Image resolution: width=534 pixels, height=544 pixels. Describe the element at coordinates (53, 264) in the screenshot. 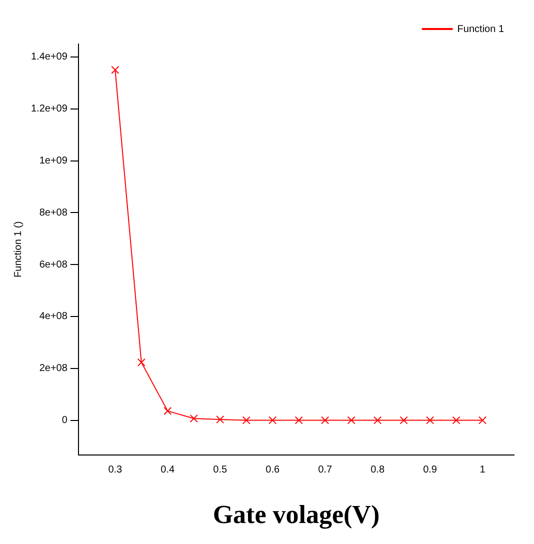

I see `y-tick-label: 6e+08` at that location.